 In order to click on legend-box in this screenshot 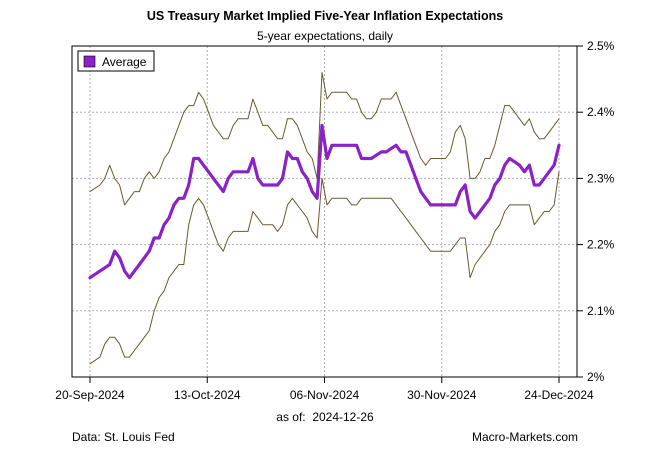, I will do `click(116, 61)`.